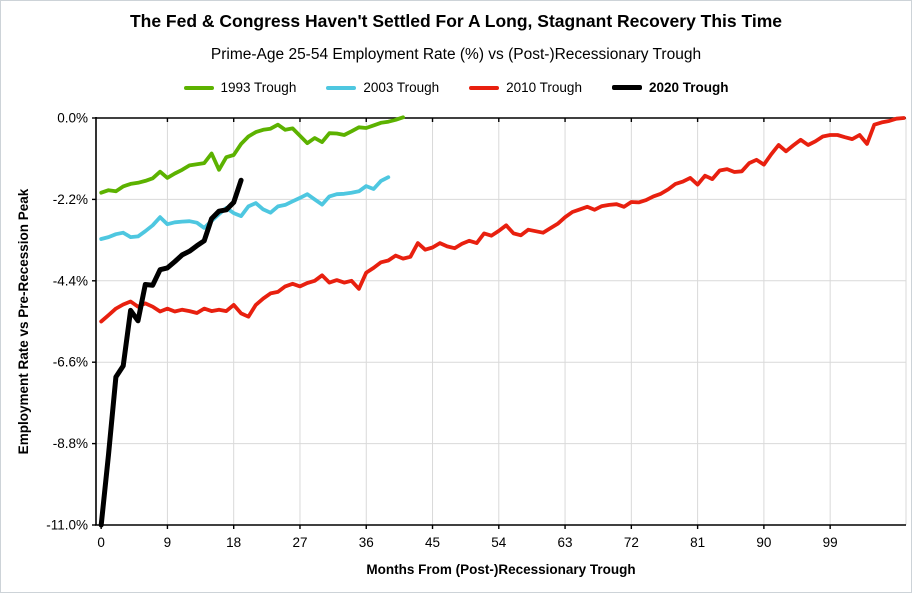  What do you see at coordinates (258, 87) in the screenshot?
I see `legend-label: 1993 Trough` at bounding box center [258, 87].